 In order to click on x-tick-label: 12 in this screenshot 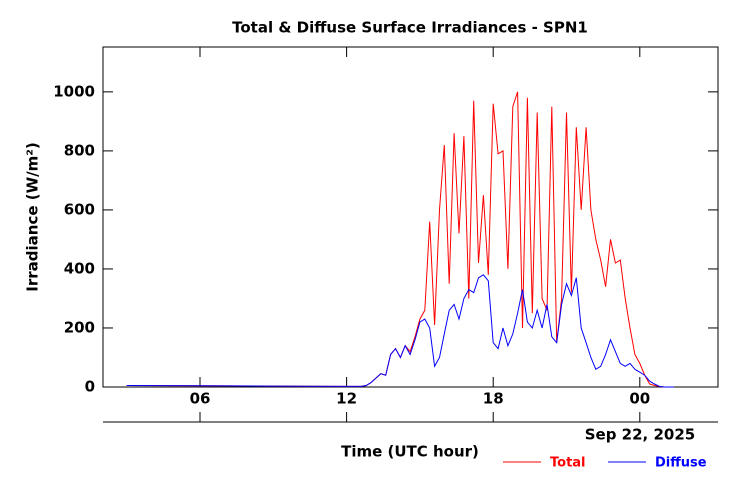, I will do `click(346, 399)`.